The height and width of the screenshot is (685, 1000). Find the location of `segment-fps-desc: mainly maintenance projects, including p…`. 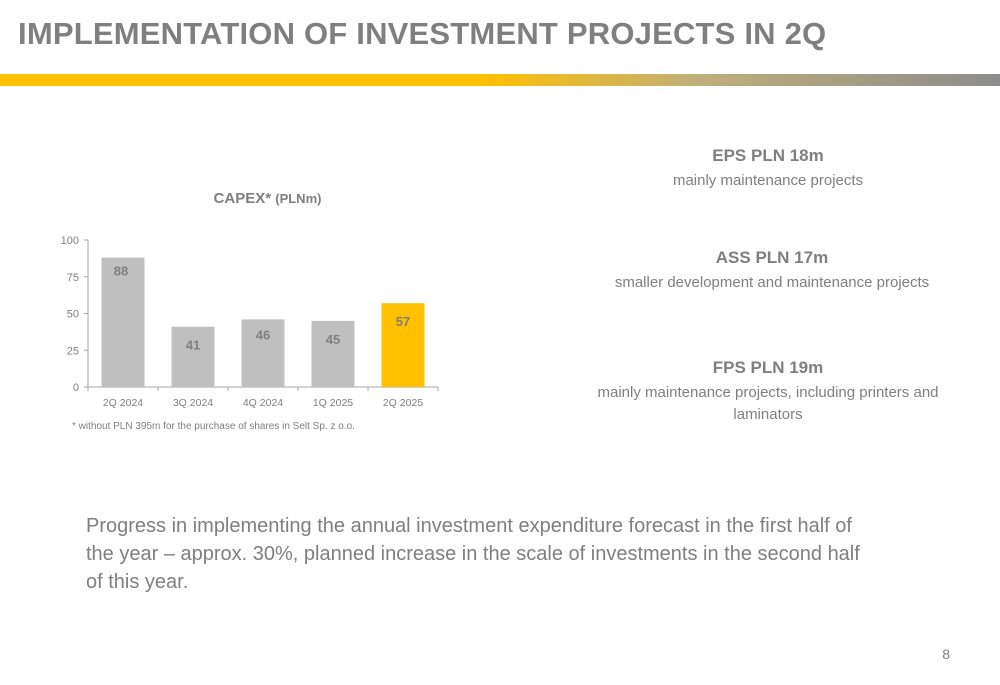

segment-fps-desc: mainly maintenance projects, including p… is located at coordinates (768, 403).